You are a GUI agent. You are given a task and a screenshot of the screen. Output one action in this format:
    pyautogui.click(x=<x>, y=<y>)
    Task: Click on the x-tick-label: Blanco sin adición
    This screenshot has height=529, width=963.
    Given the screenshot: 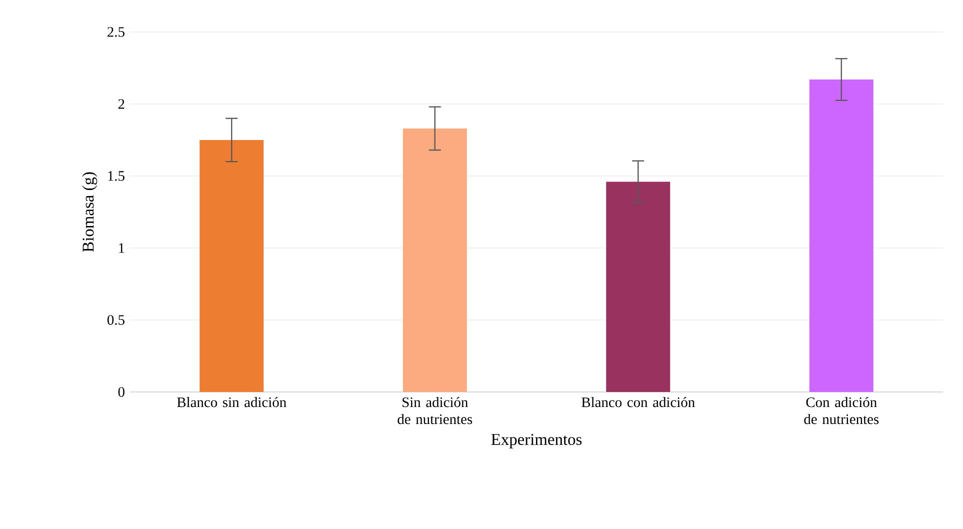 What is the action you would take?
    pyautogui.click(x=231, y=402)
    